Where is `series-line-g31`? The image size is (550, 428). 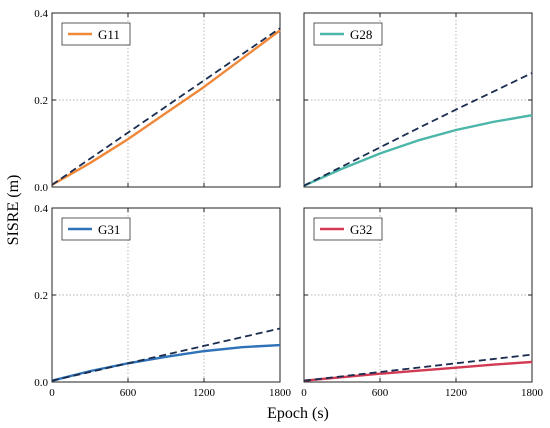
series-line-g31 is located at coordinates (166, 362).